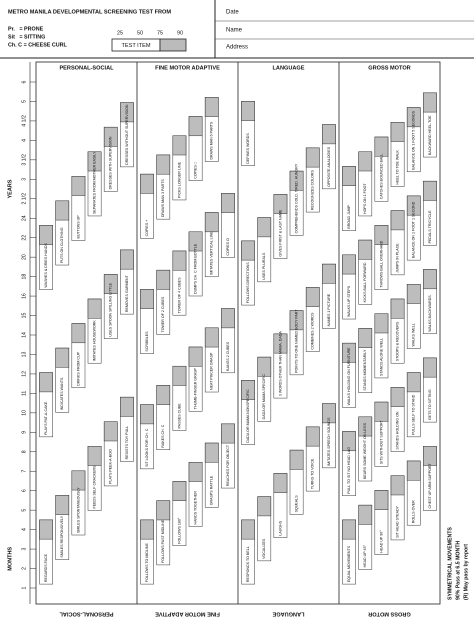  I want to click on sector-title-bottom: PERSONAL-SOCIAL, so click(86, 614).